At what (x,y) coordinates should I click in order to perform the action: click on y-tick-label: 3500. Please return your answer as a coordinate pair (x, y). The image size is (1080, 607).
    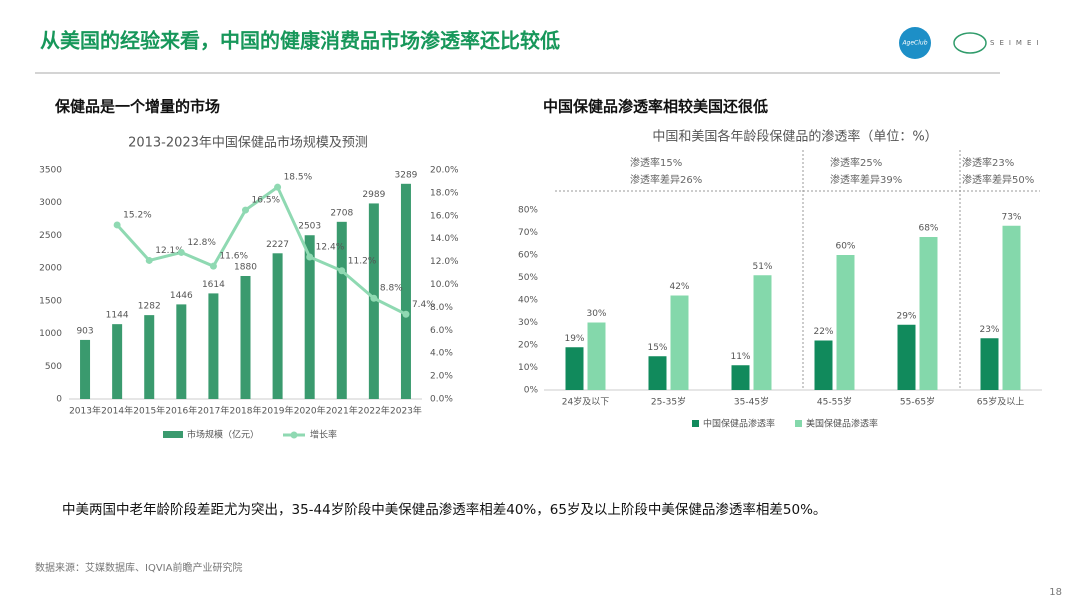
    Looking at the image, I should click on (50, 171).